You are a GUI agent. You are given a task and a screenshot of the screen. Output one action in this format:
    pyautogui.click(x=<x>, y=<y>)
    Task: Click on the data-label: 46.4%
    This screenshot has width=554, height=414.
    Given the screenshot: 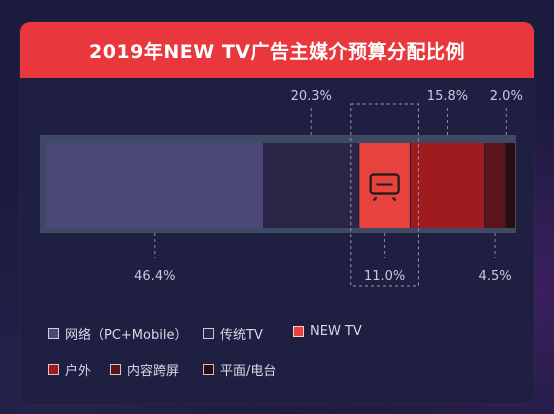 What is the action you would take?
    pyautogui.click(x=154, y=276)
    